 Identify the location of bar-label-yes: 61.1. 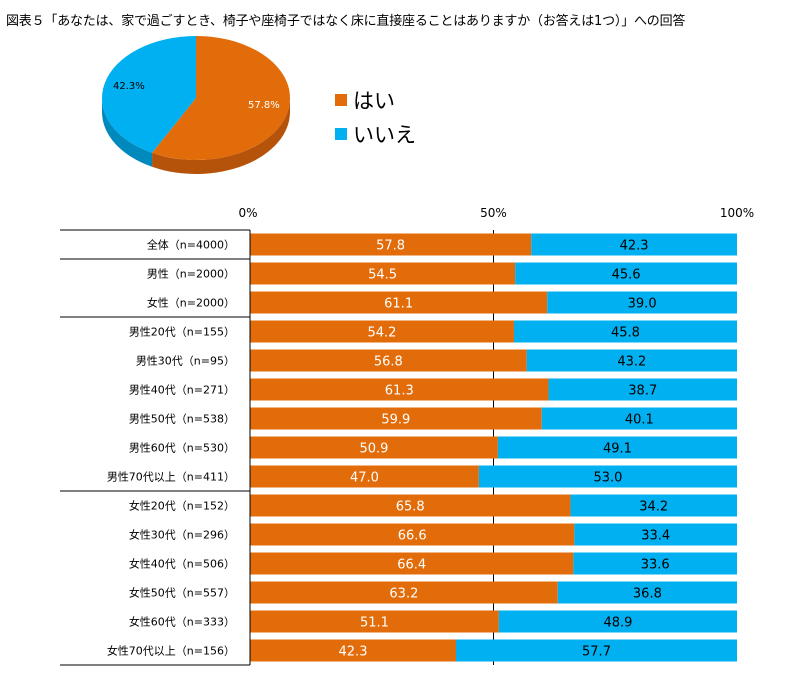
(398, 304).